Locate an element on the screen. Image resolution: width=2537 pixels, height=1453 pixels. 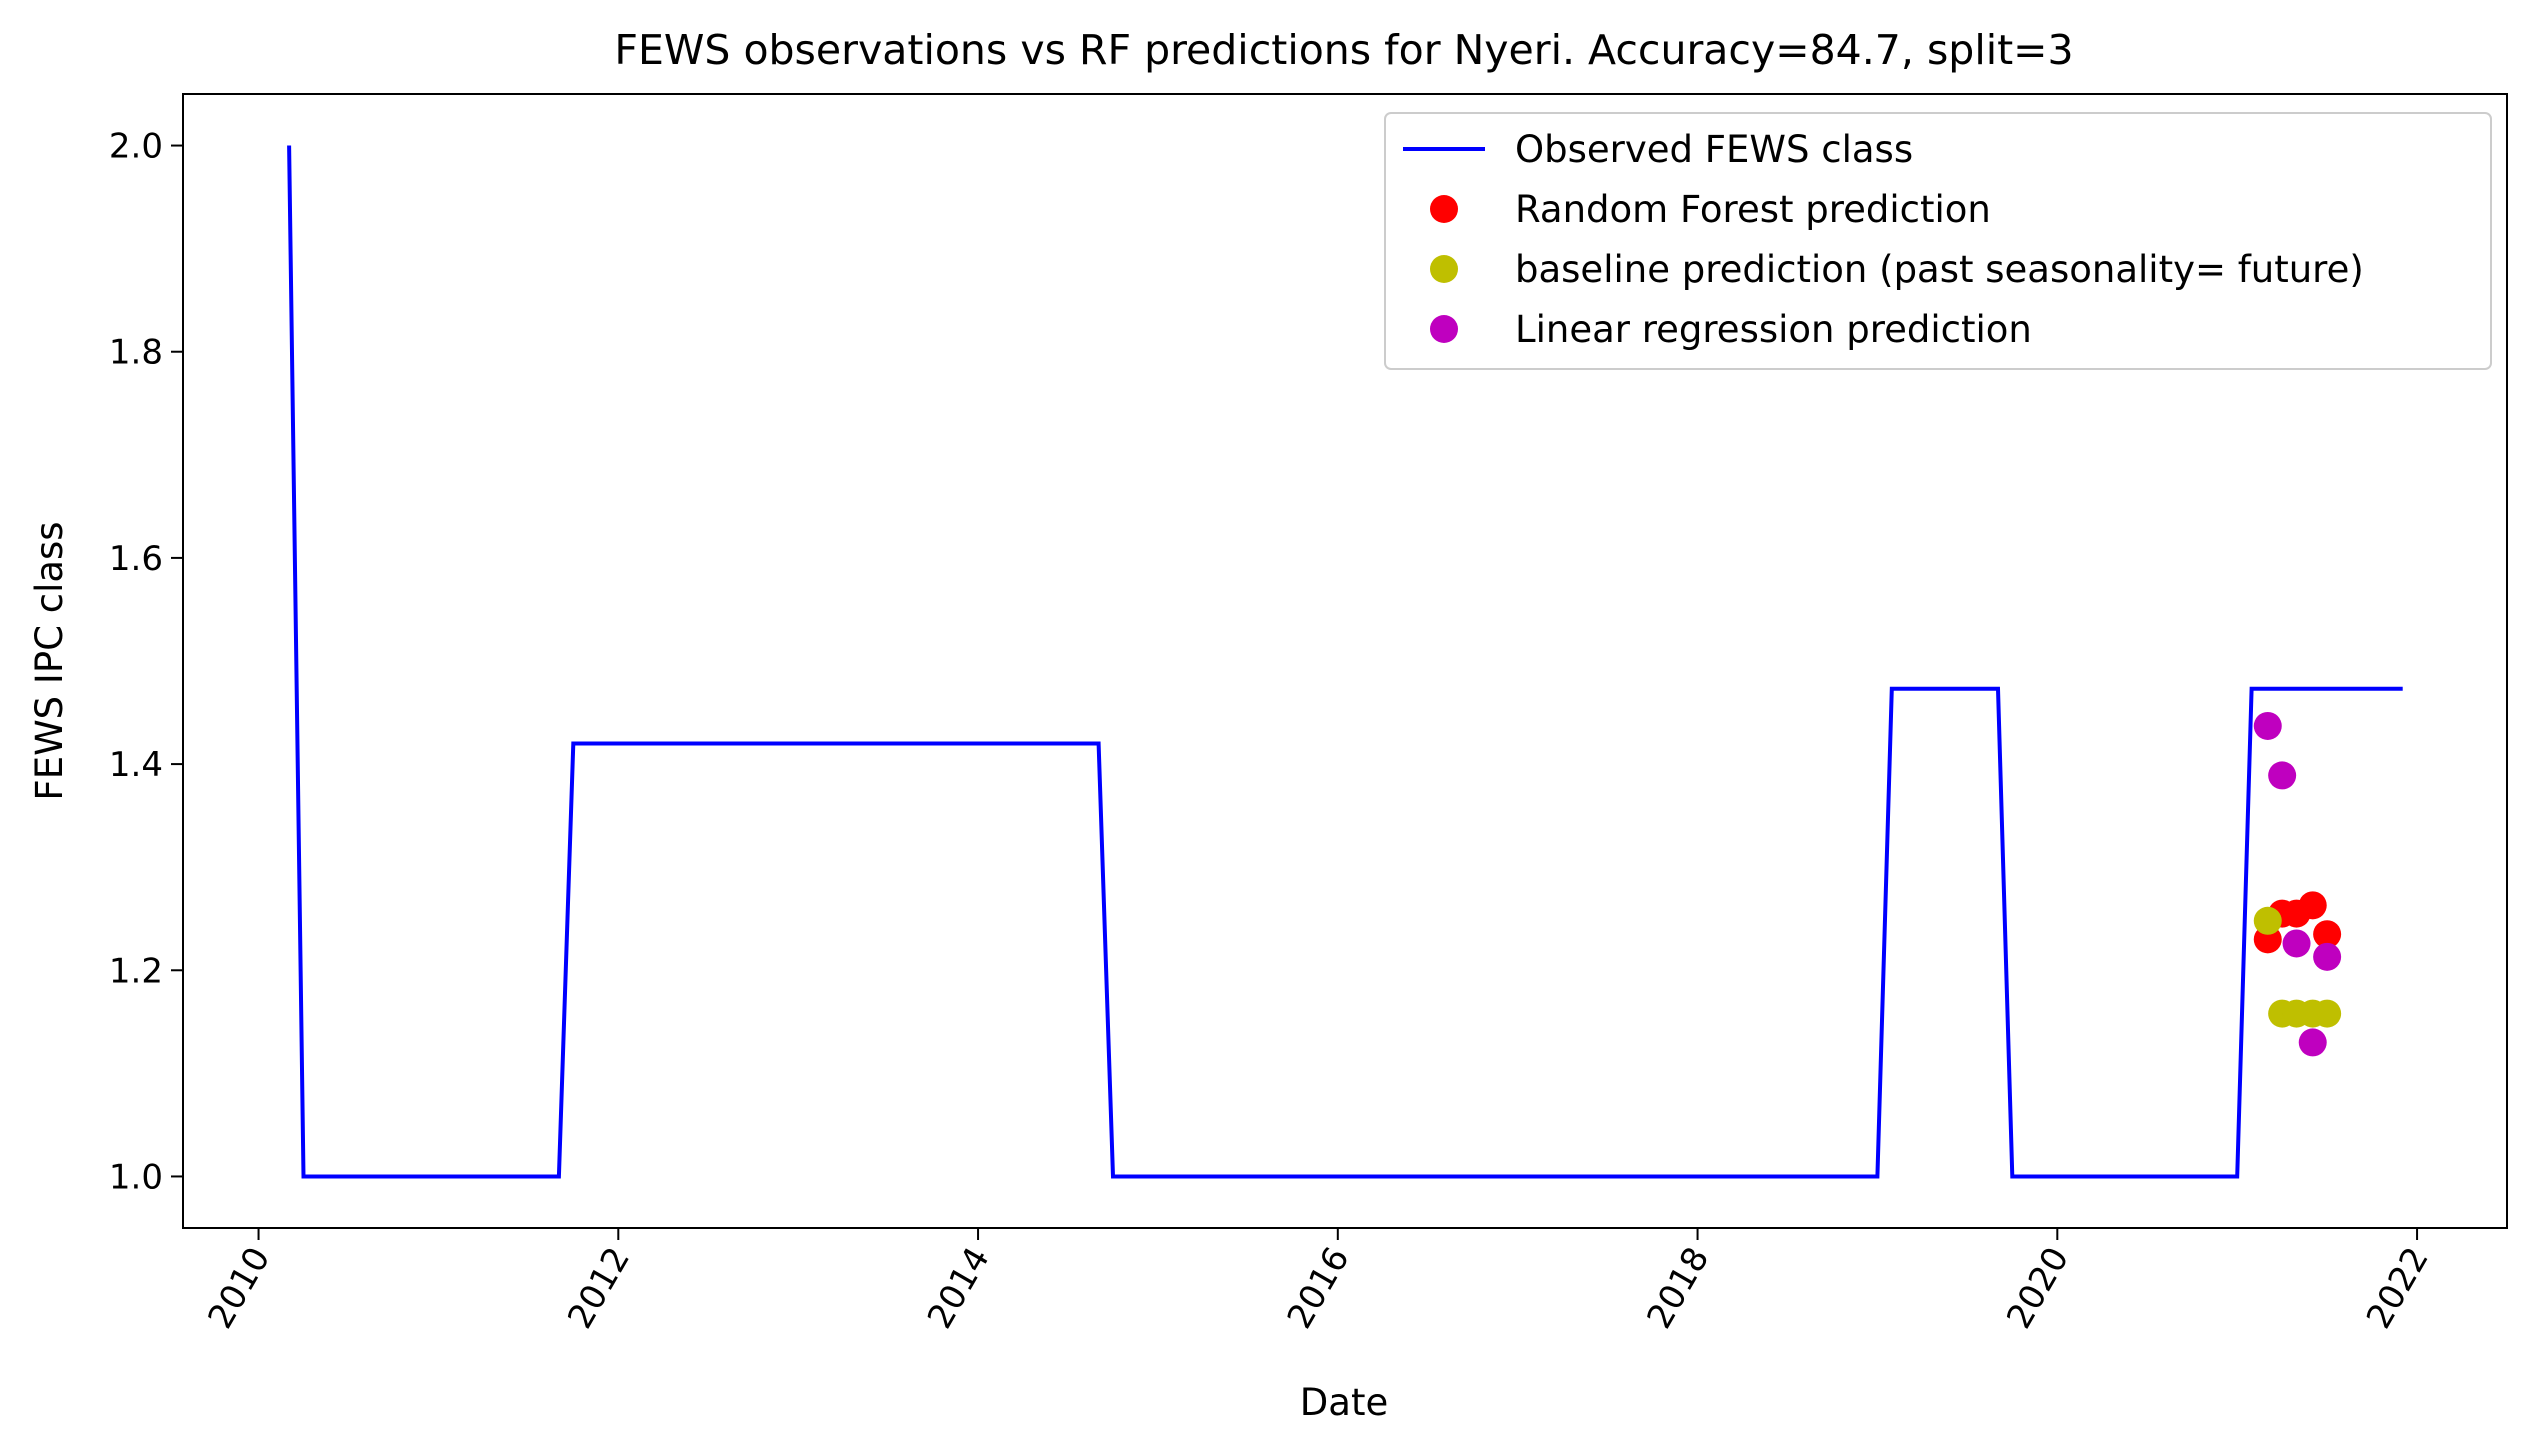
x-axis-label: Date is located at coordinates (1344, 1402).